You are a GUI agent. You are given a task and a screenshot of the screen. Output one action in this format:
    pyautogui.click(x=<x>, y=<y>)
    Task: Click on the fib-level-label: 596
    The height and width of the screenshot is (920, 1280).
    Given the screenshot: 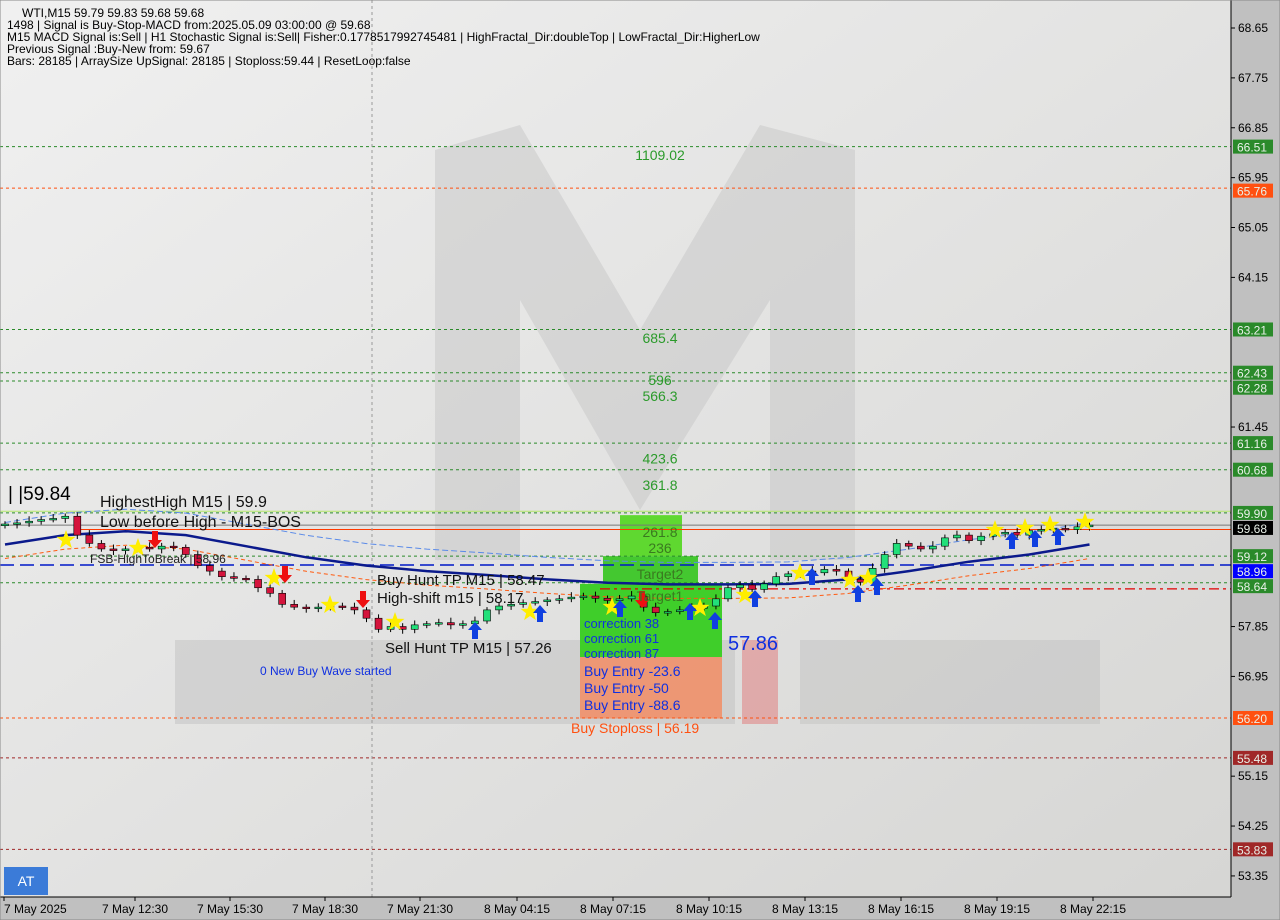 What is the action you would take?
    pyautogui.click(x=660, y=380)
    